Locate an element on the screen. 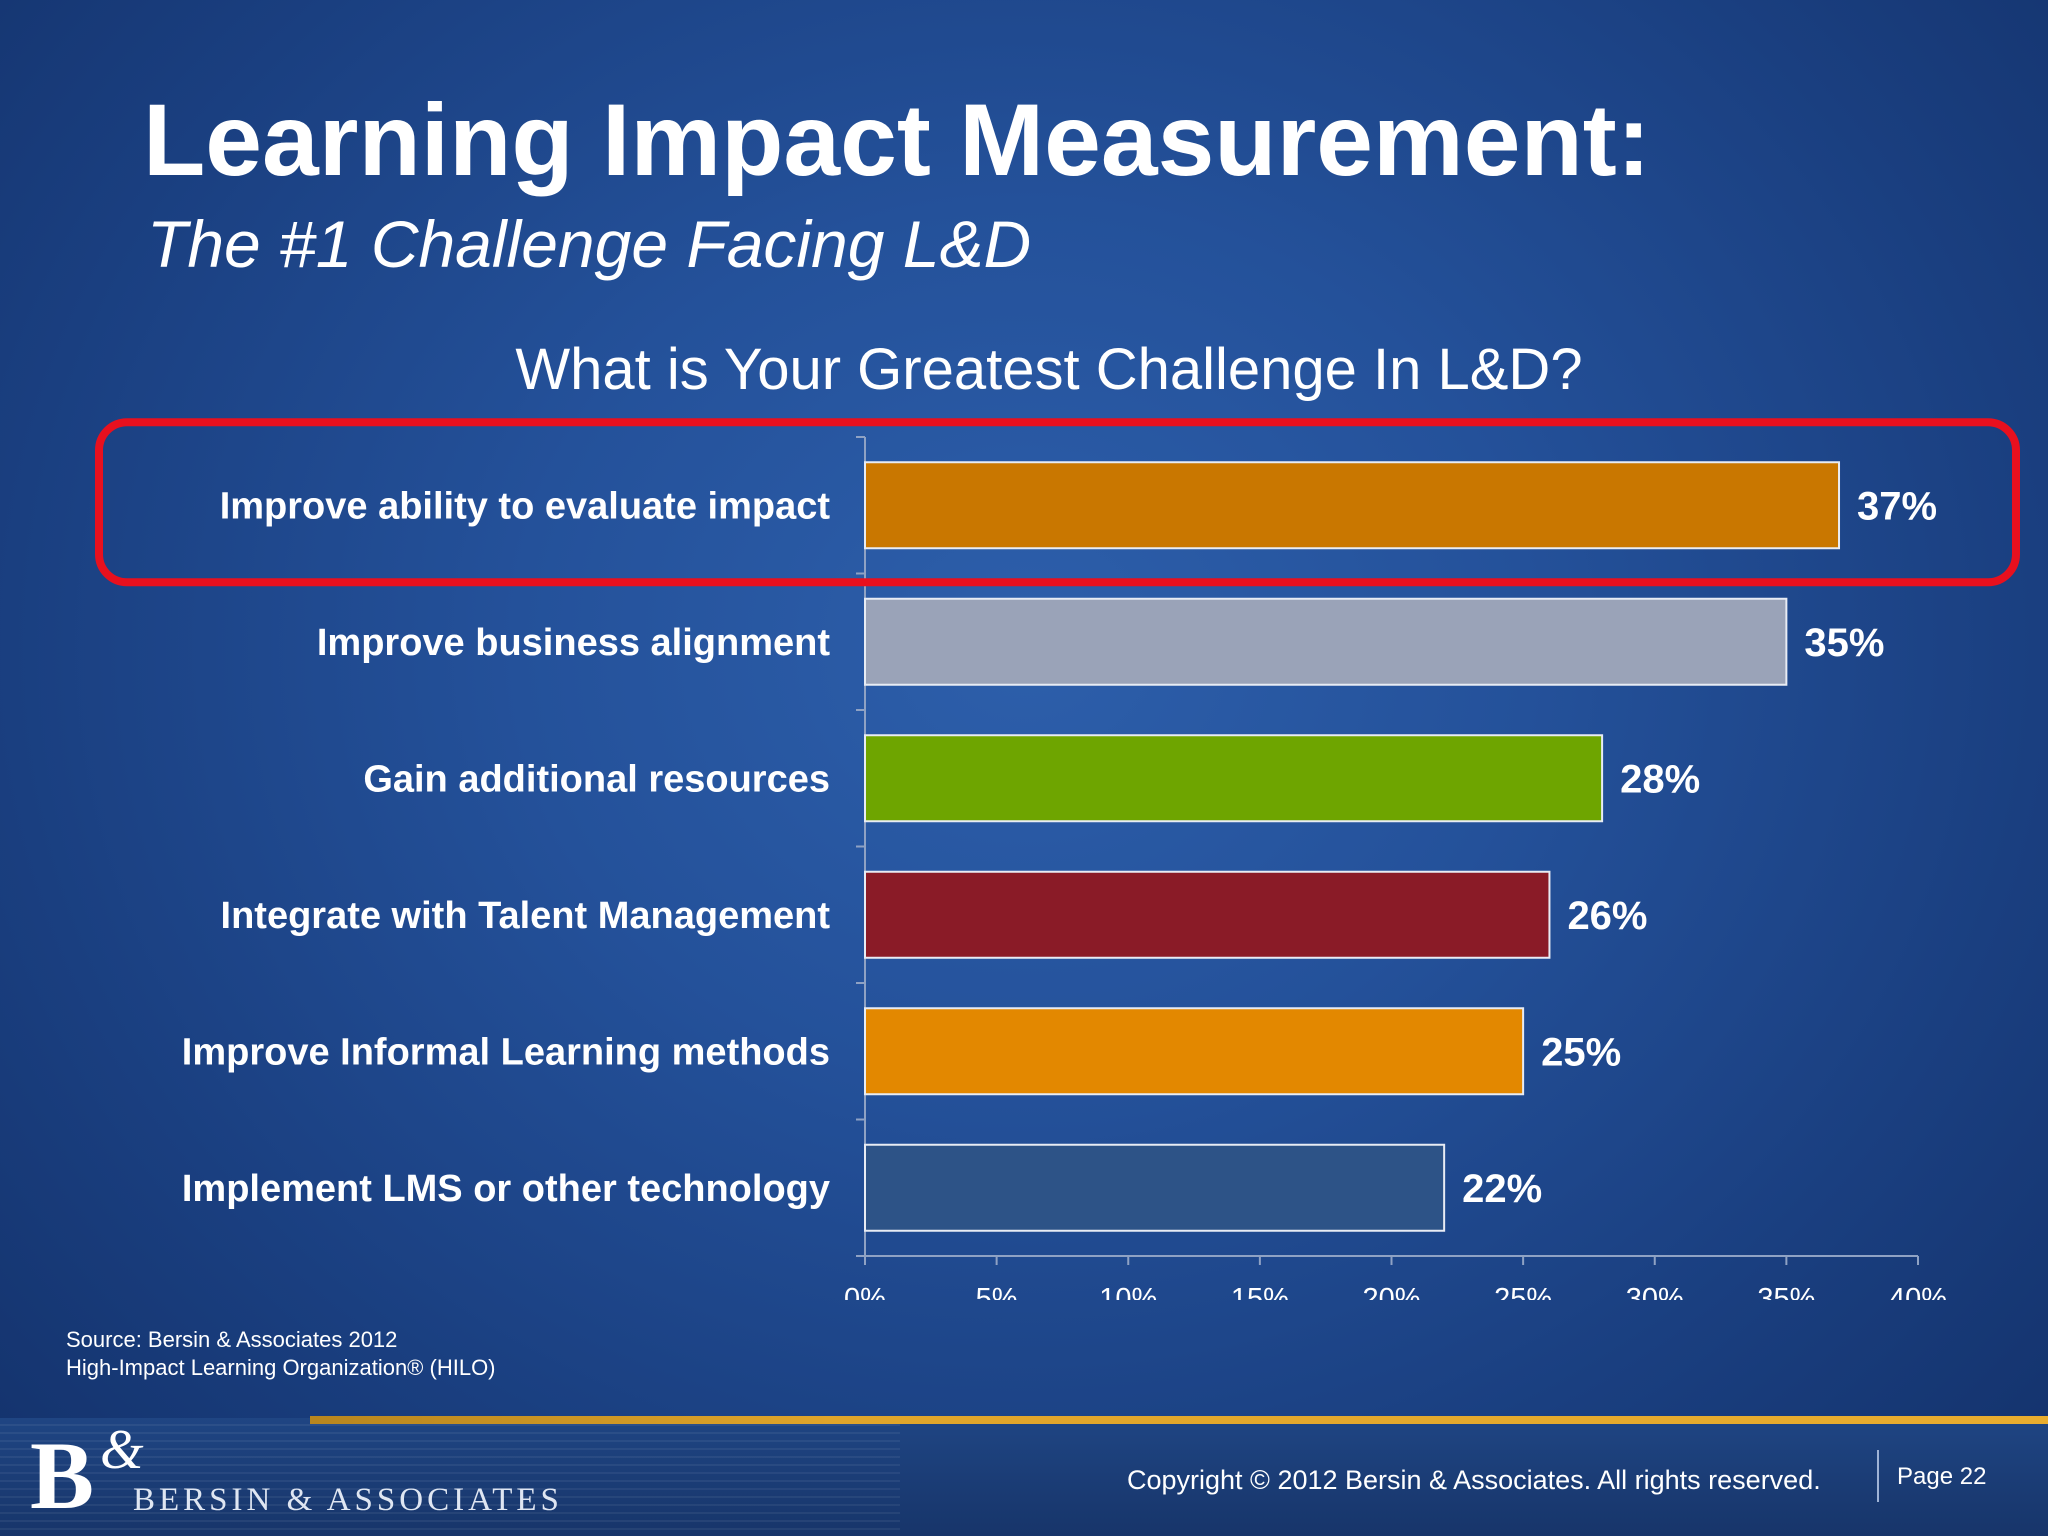 Image resolution: width=2048 pixels, height=1536 pixels. x-tick-label: 0% is located at coordinates (865, 1291).